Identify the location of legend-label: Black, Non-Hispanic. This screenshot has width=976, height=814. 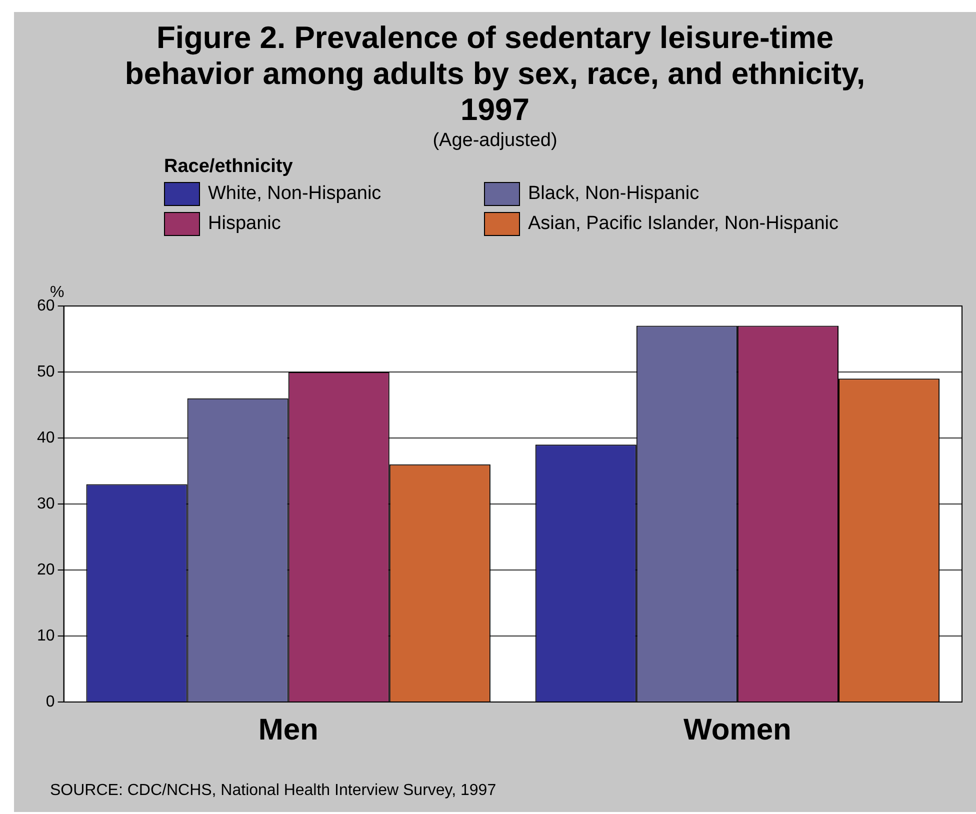
(614, 194).